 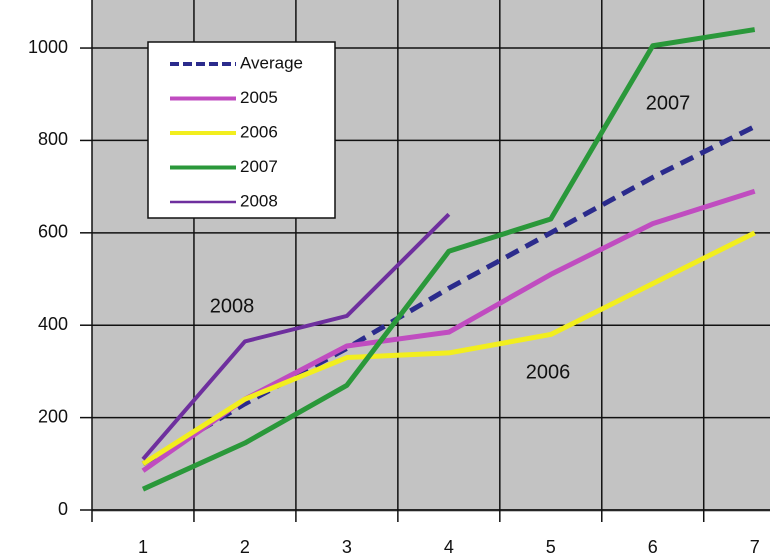 I want to click on legend-label: 2007, so click(x=259, y=166).